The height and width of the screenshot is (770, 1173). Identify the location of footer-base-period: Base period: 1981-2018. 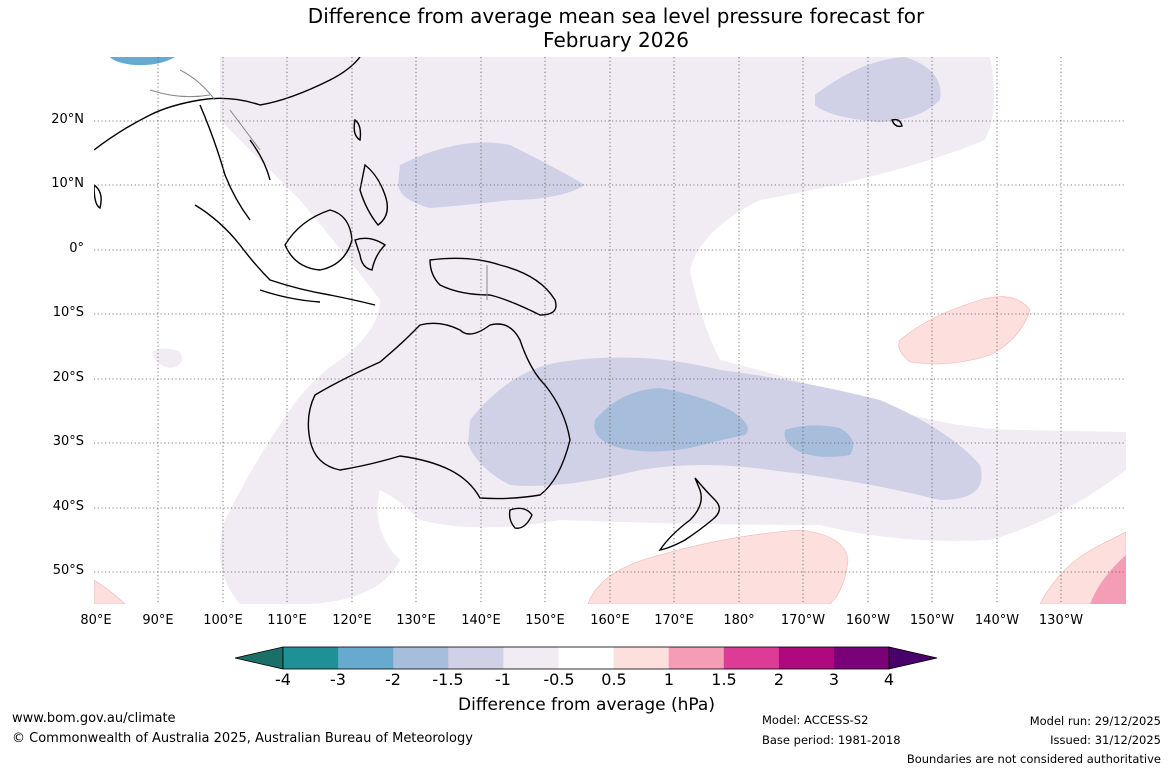
(831, 740).